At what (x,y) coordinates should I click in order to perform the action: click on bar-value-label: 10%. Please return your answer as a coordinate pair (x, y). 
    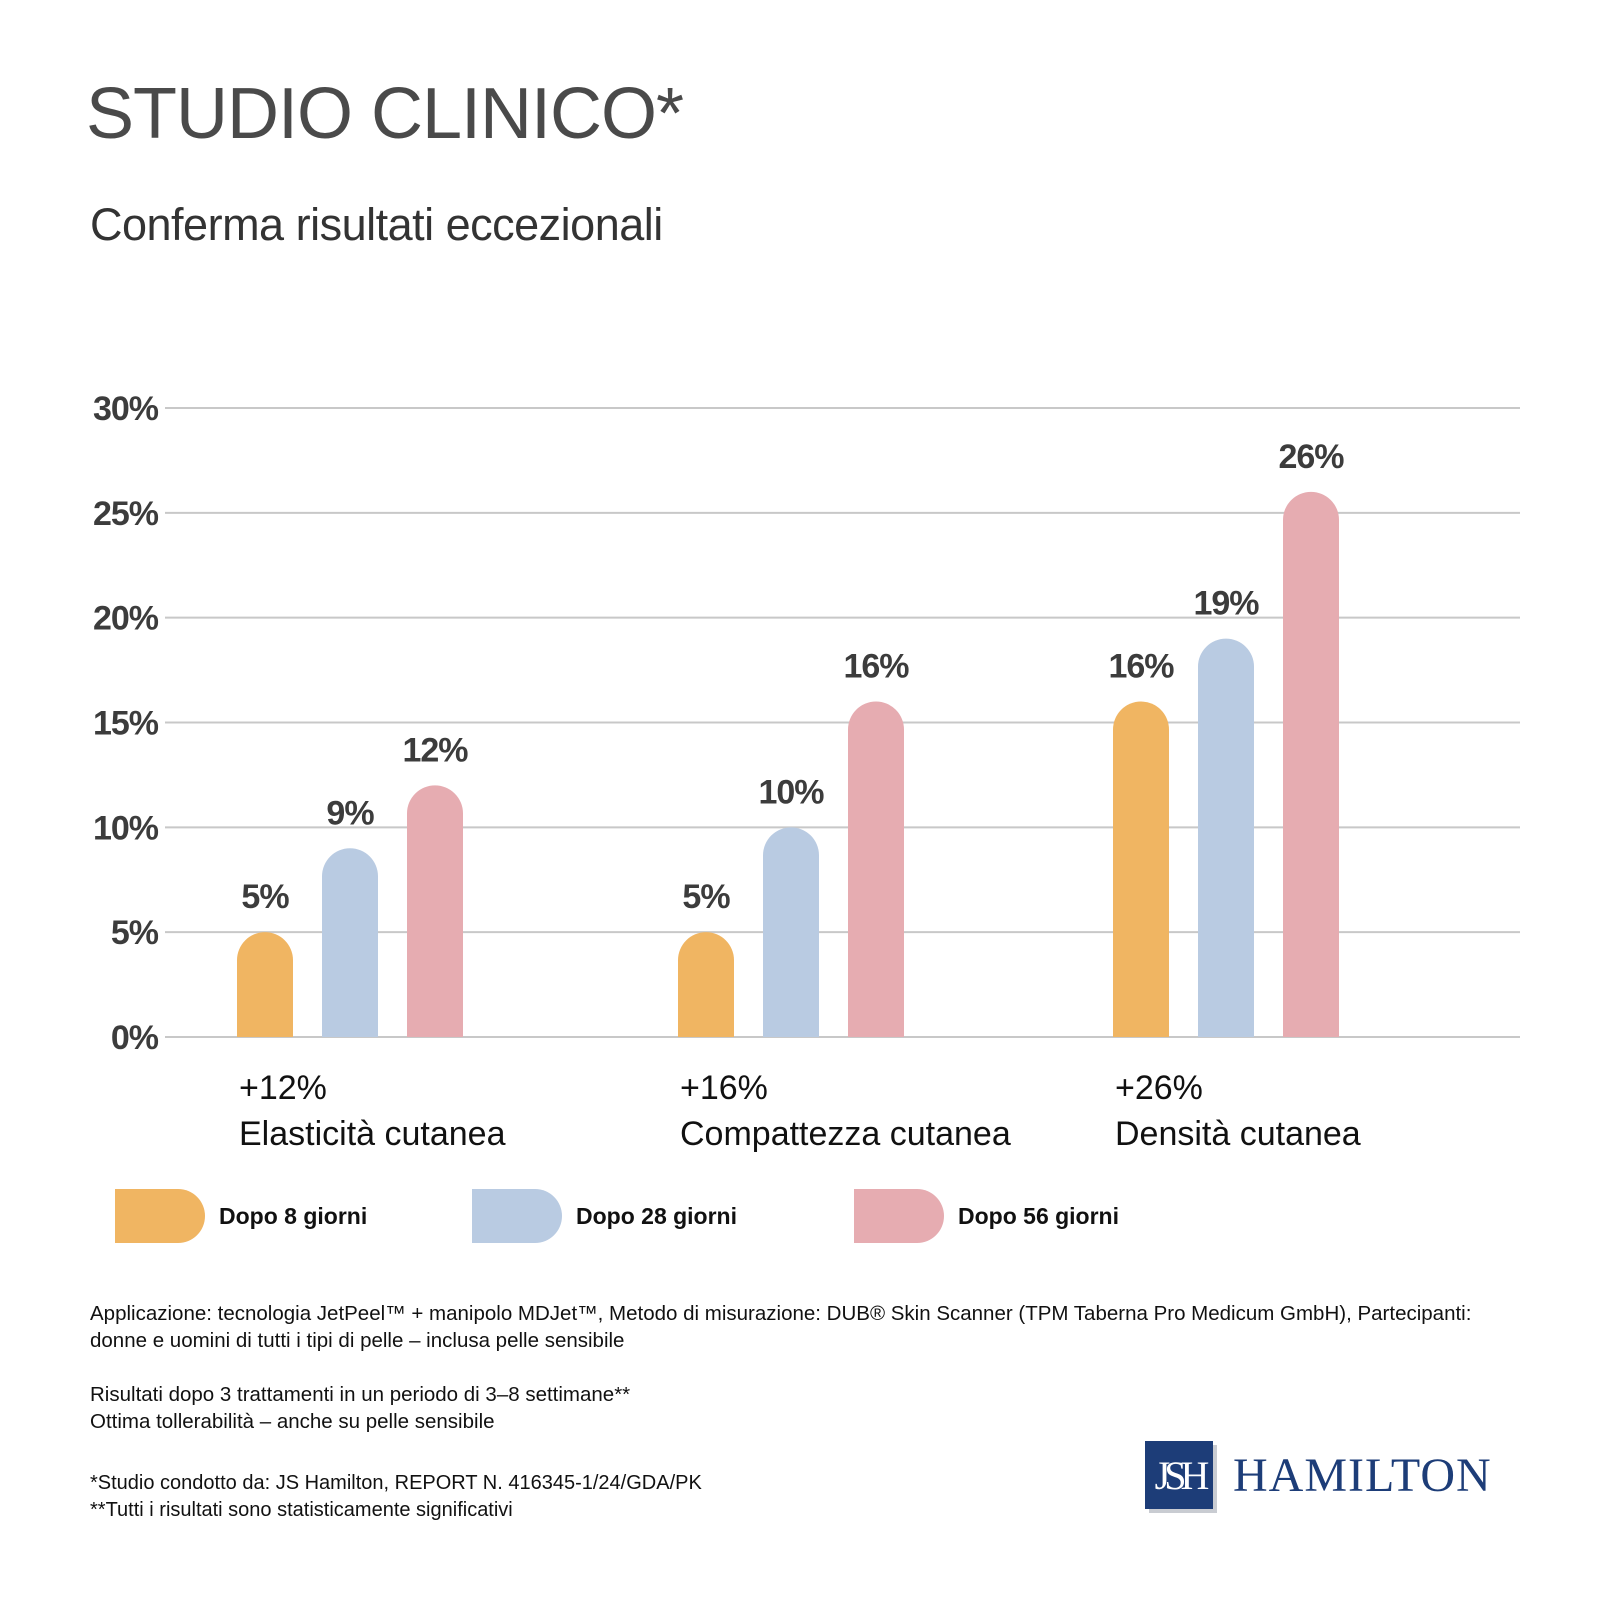
    Looking at the image, I should click on (791, 792).